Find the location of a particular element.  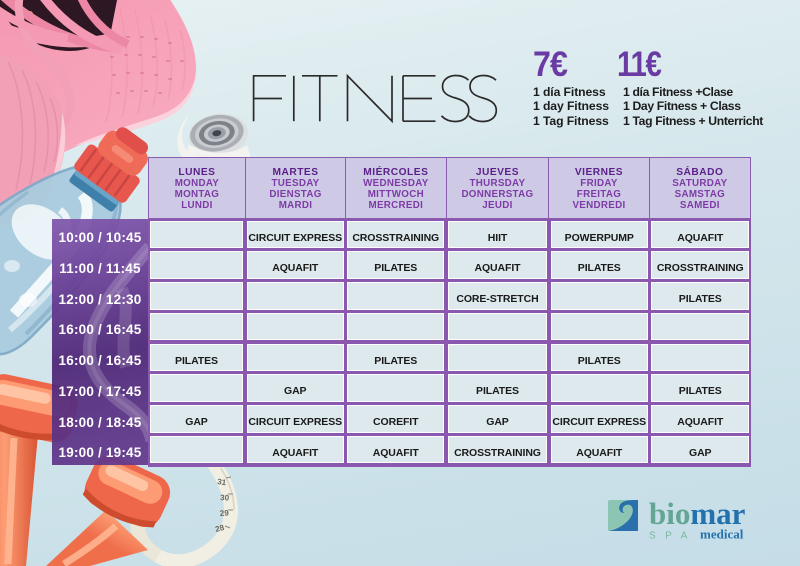

svg-text: biomar is located at coordinates (697, 514).